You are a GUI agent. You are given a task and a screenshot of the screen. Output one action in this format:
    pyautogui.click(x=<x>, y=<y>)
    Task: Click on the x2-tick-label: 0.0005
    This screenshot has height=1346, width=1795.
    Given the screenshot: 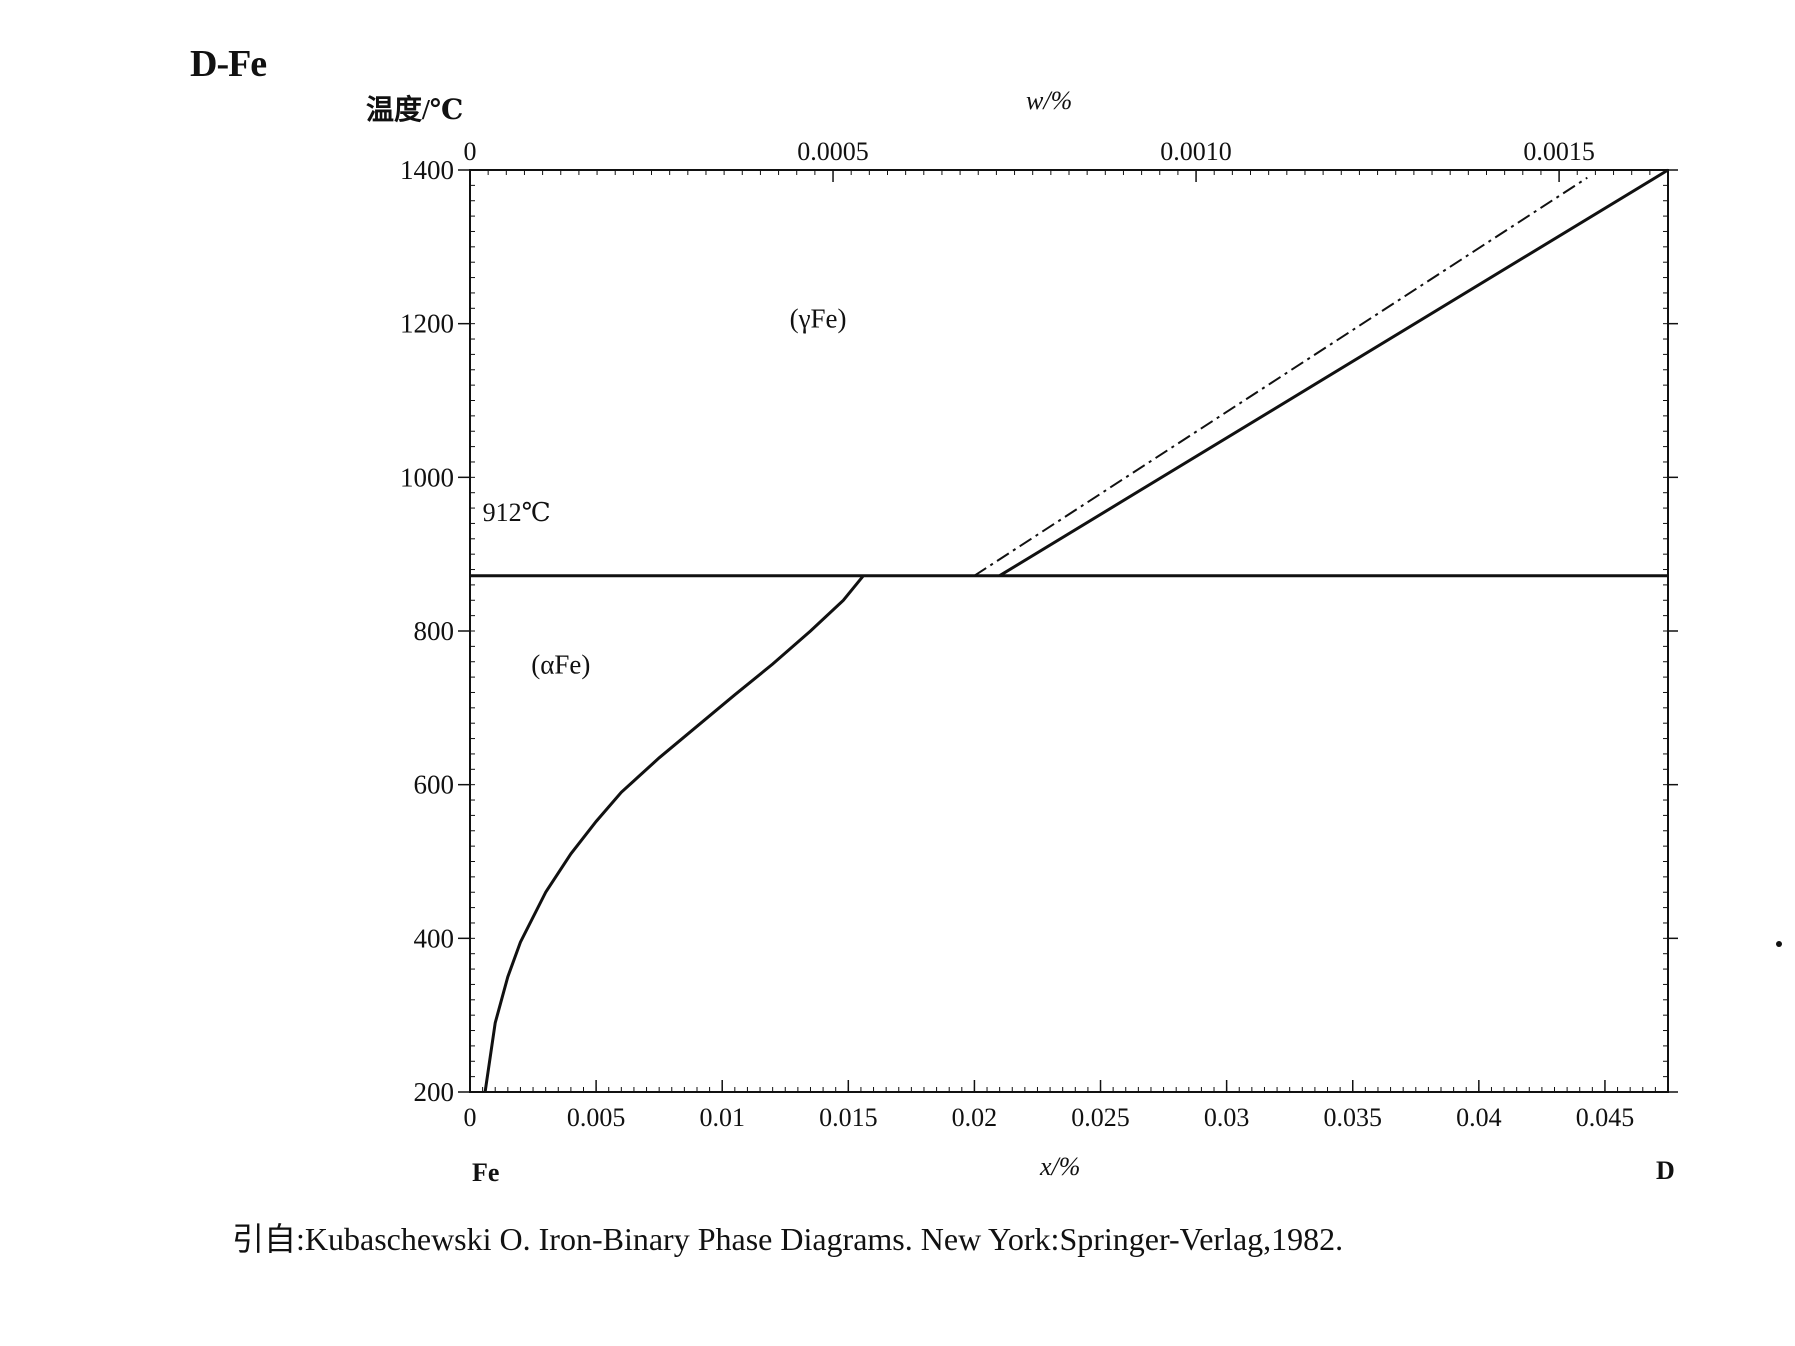 What is the action you would take?
    pyautogui.click(x=833, y=151)
    